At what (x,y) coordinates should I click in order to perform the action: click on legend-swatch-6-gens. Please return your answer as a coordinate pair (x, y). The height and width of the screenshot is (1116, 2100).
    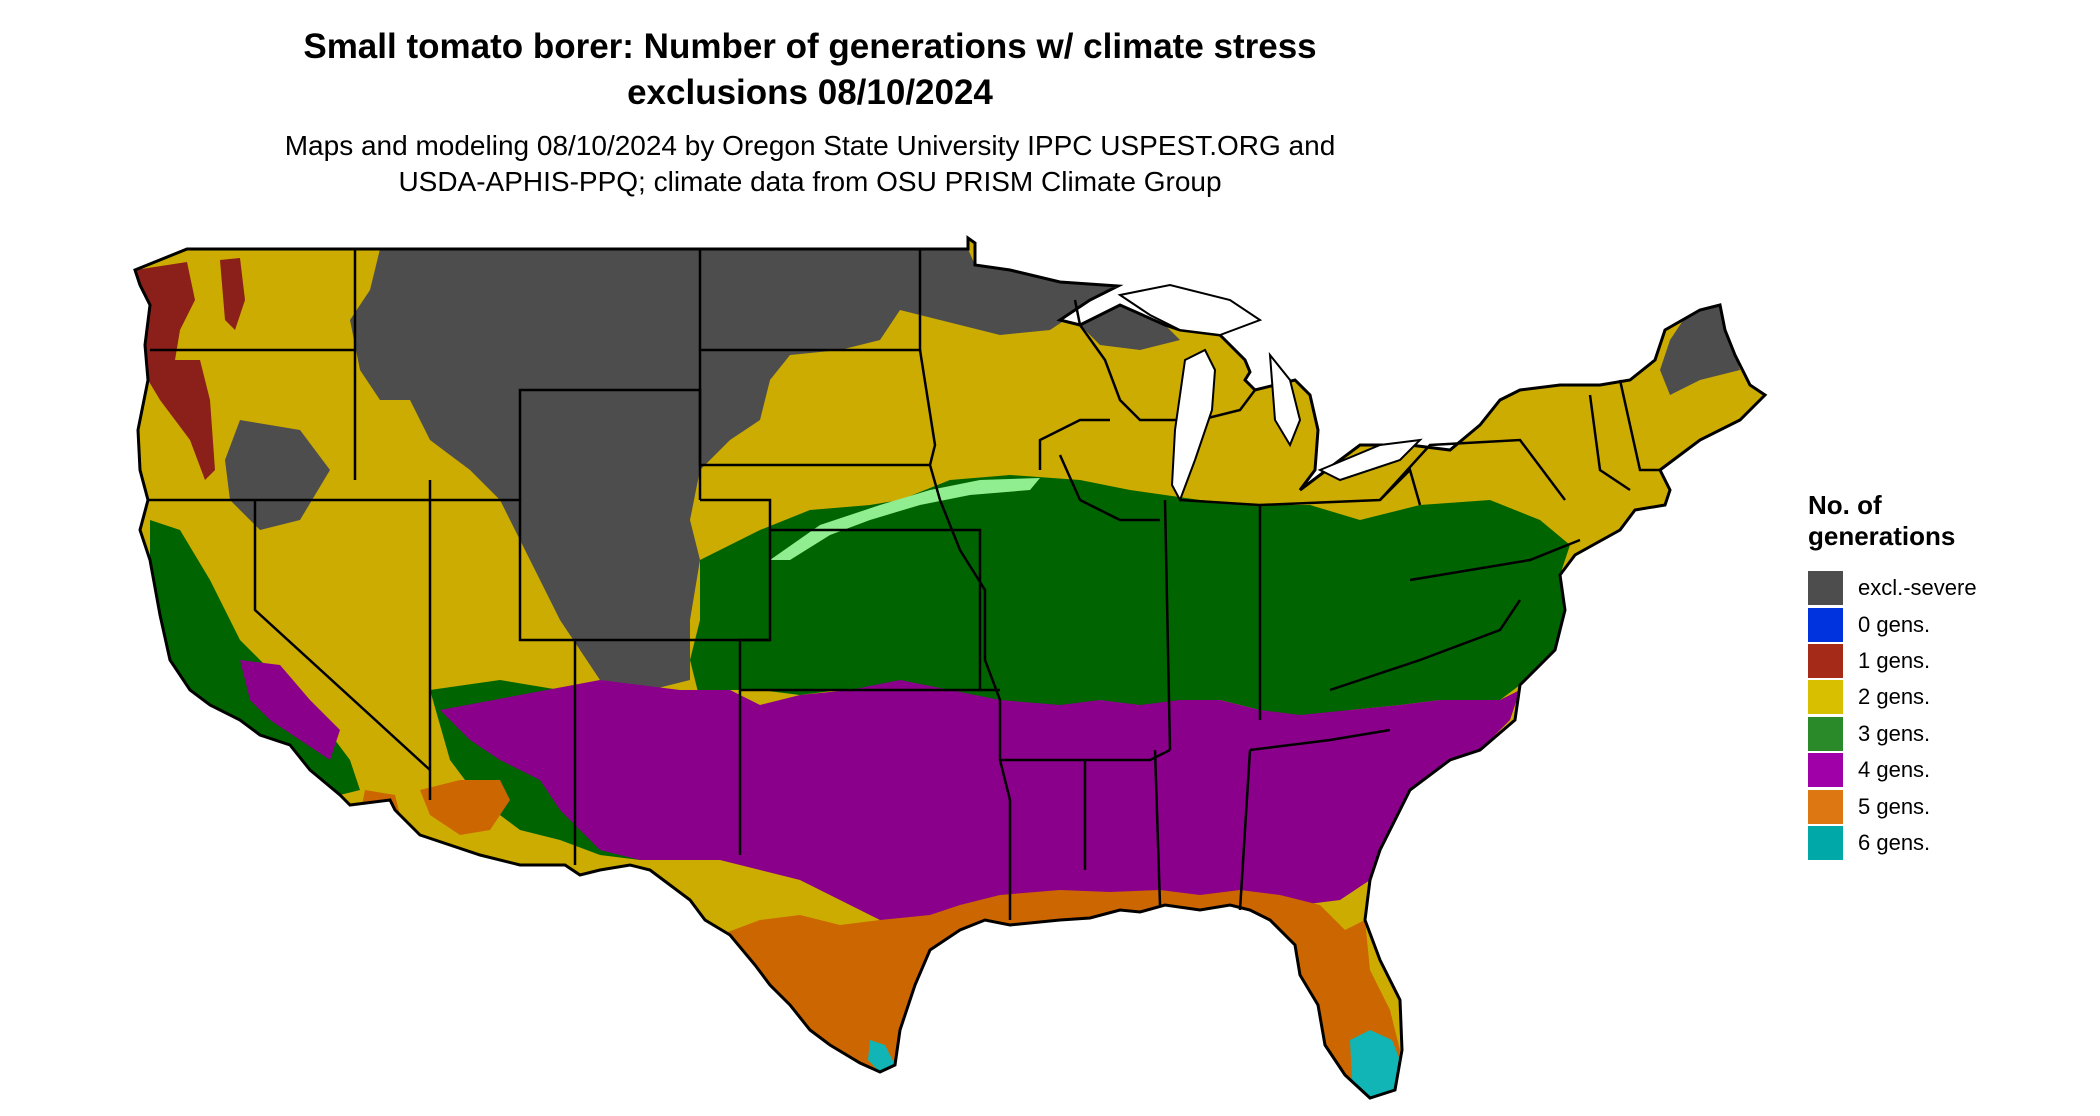
    Looking at the image, I should click on (1825, 842).